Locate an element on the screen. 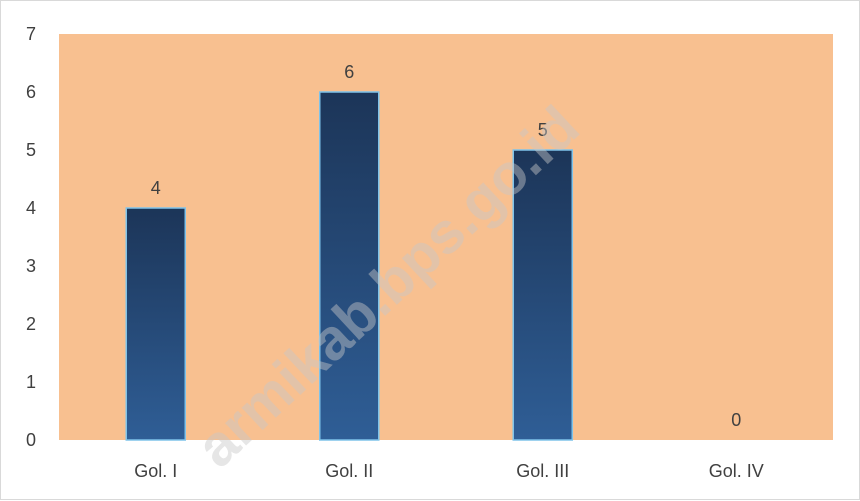 This screenshot has height=501, width=860. x-tick-label: Gol. IV is located at coordinates (736, 471).